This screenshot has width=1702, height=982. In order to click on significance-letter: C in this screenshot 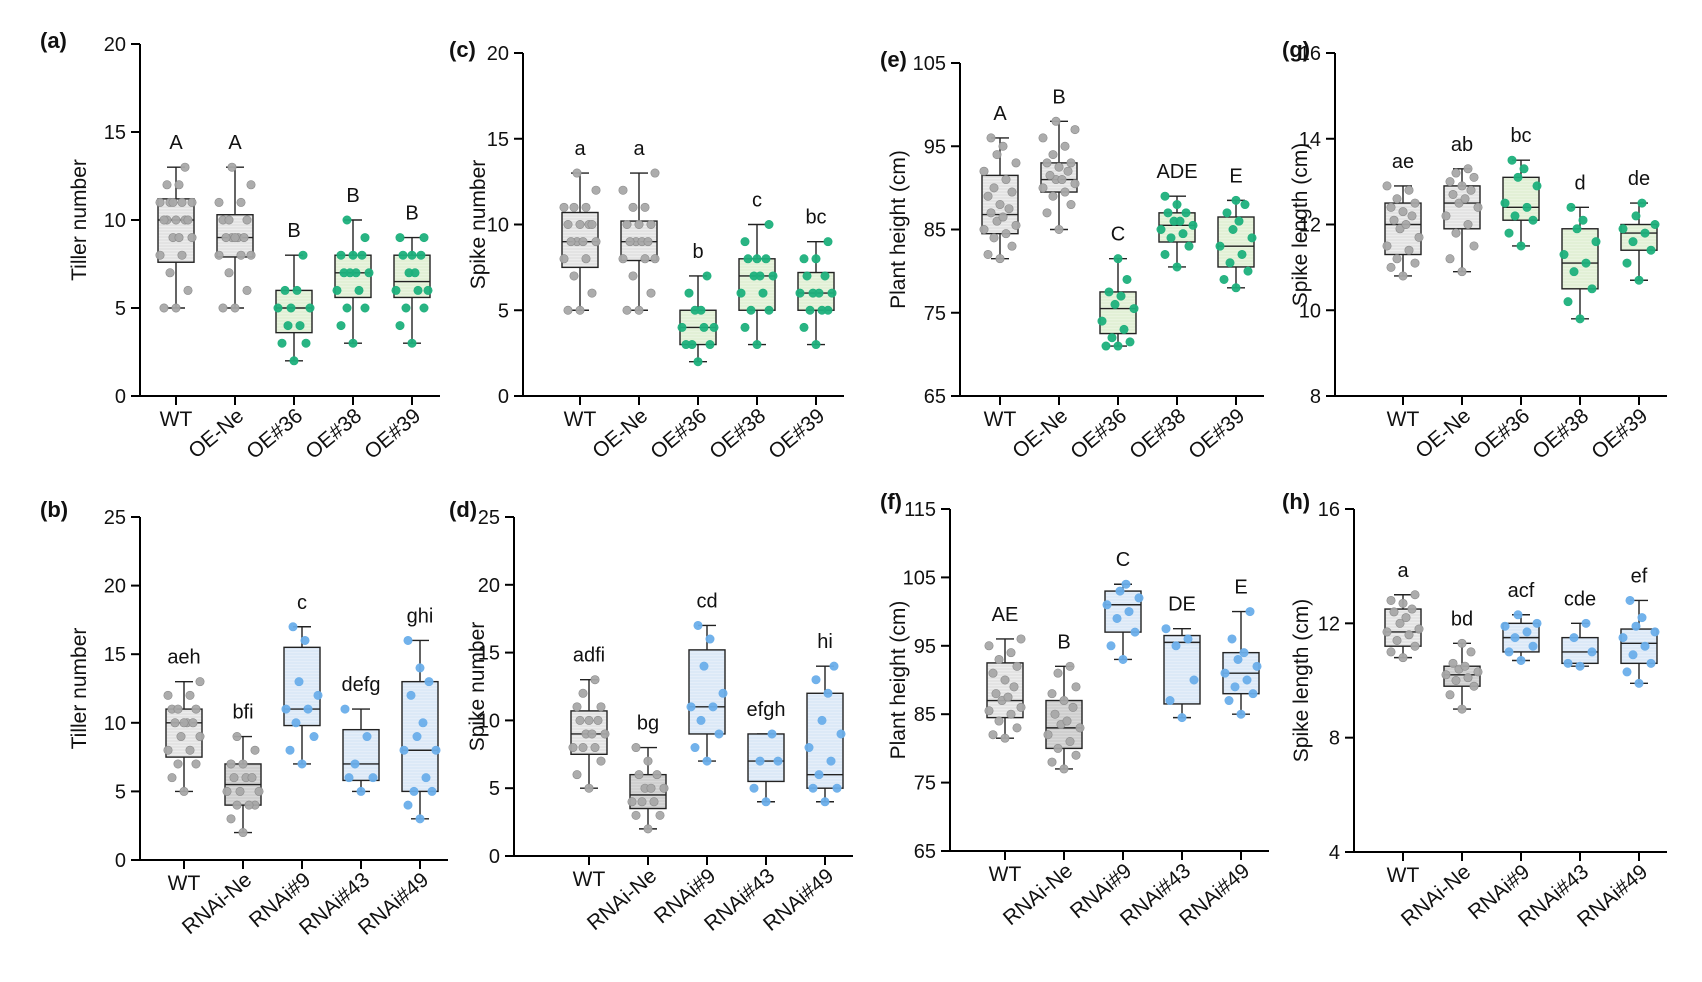, I will do `click(1123, 560)`.